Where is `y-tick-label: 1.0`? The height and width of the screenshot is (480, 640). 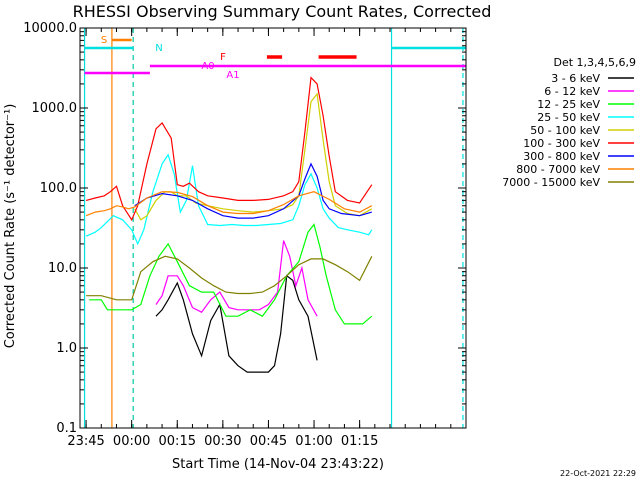
y-tick-label: 1.0 is located at coordinates (66, 348).